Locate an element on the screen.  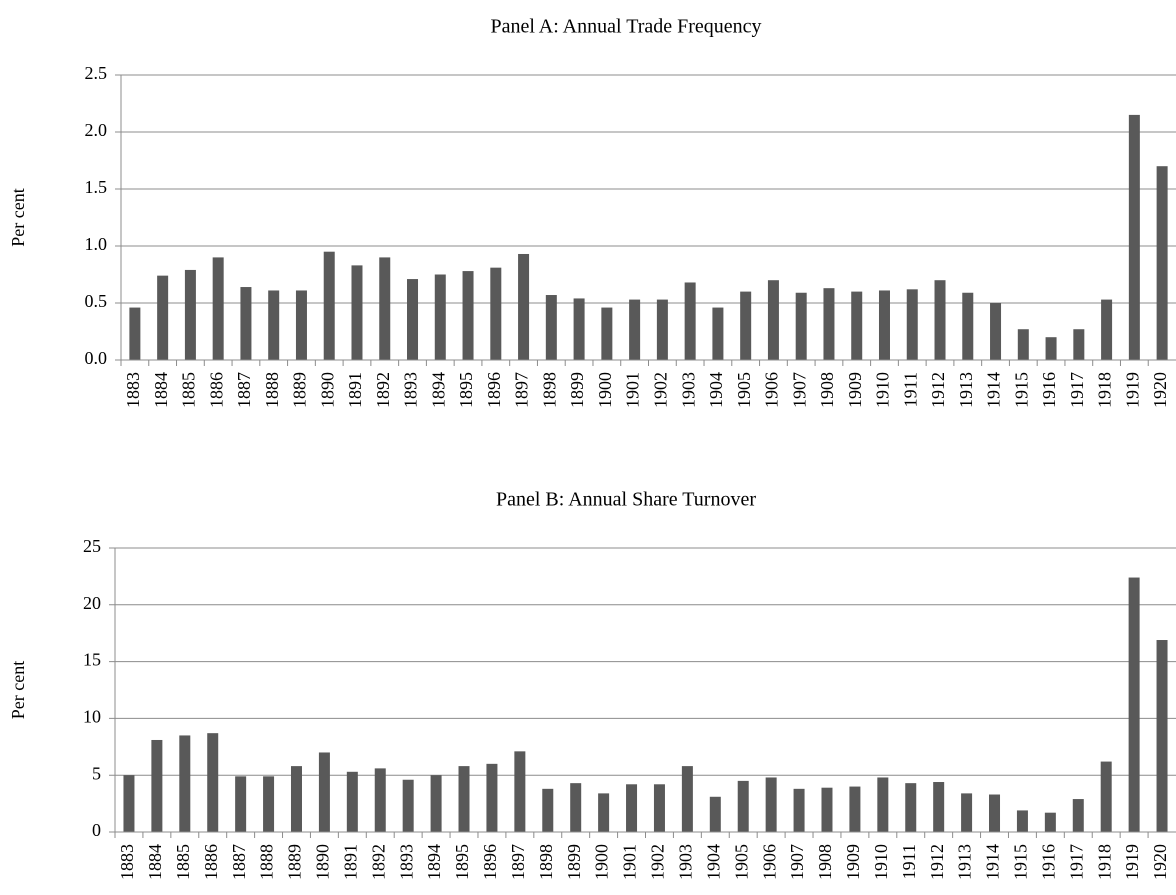
chart-title: Panel B: Annual Share Turnover is located at coordinates (626, 500).